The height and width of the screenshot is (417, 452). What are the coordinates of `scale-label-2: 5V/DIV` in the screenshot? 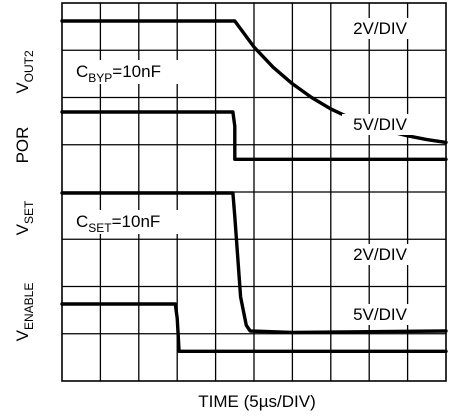 It's located at (380, 124).